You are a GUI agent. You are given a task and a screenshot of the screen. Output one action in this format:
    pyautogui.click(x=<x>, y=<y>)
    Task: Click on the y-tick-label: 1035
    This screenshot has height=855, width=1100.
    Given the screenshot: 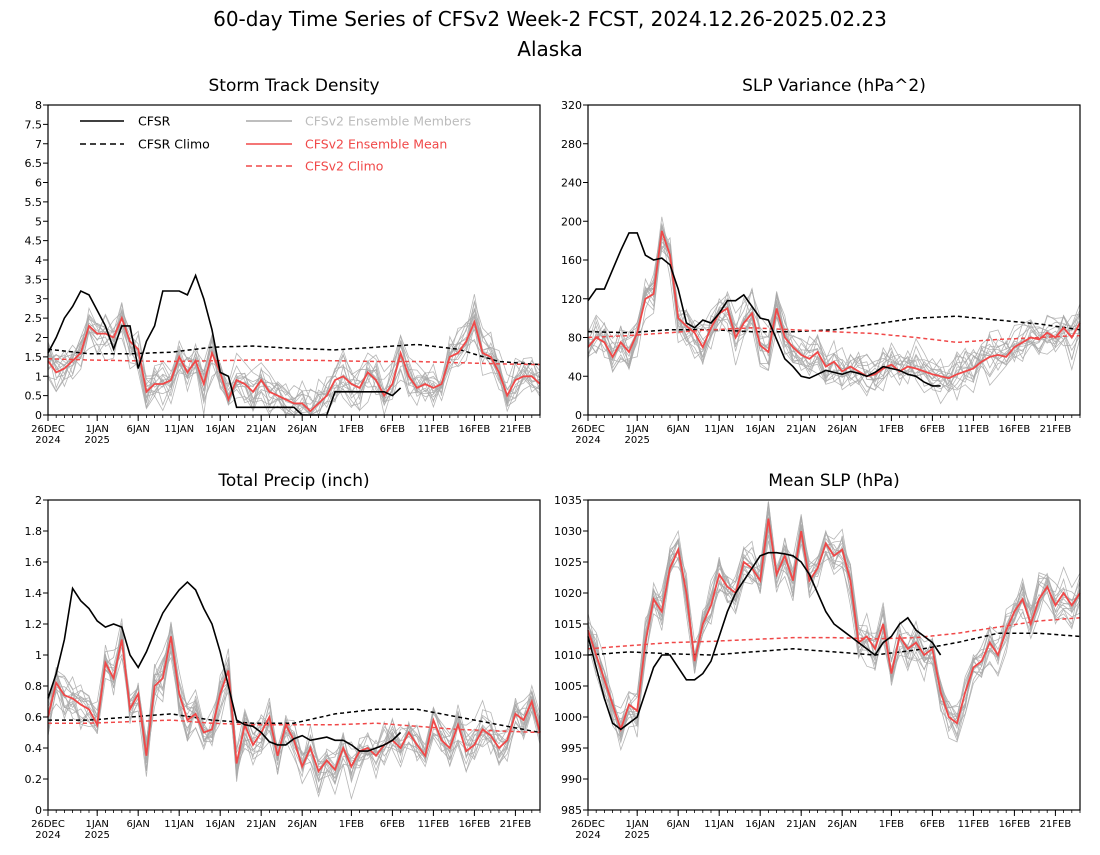 What is the action you would take?
    pyautogui.click(x=568, y=500)
    